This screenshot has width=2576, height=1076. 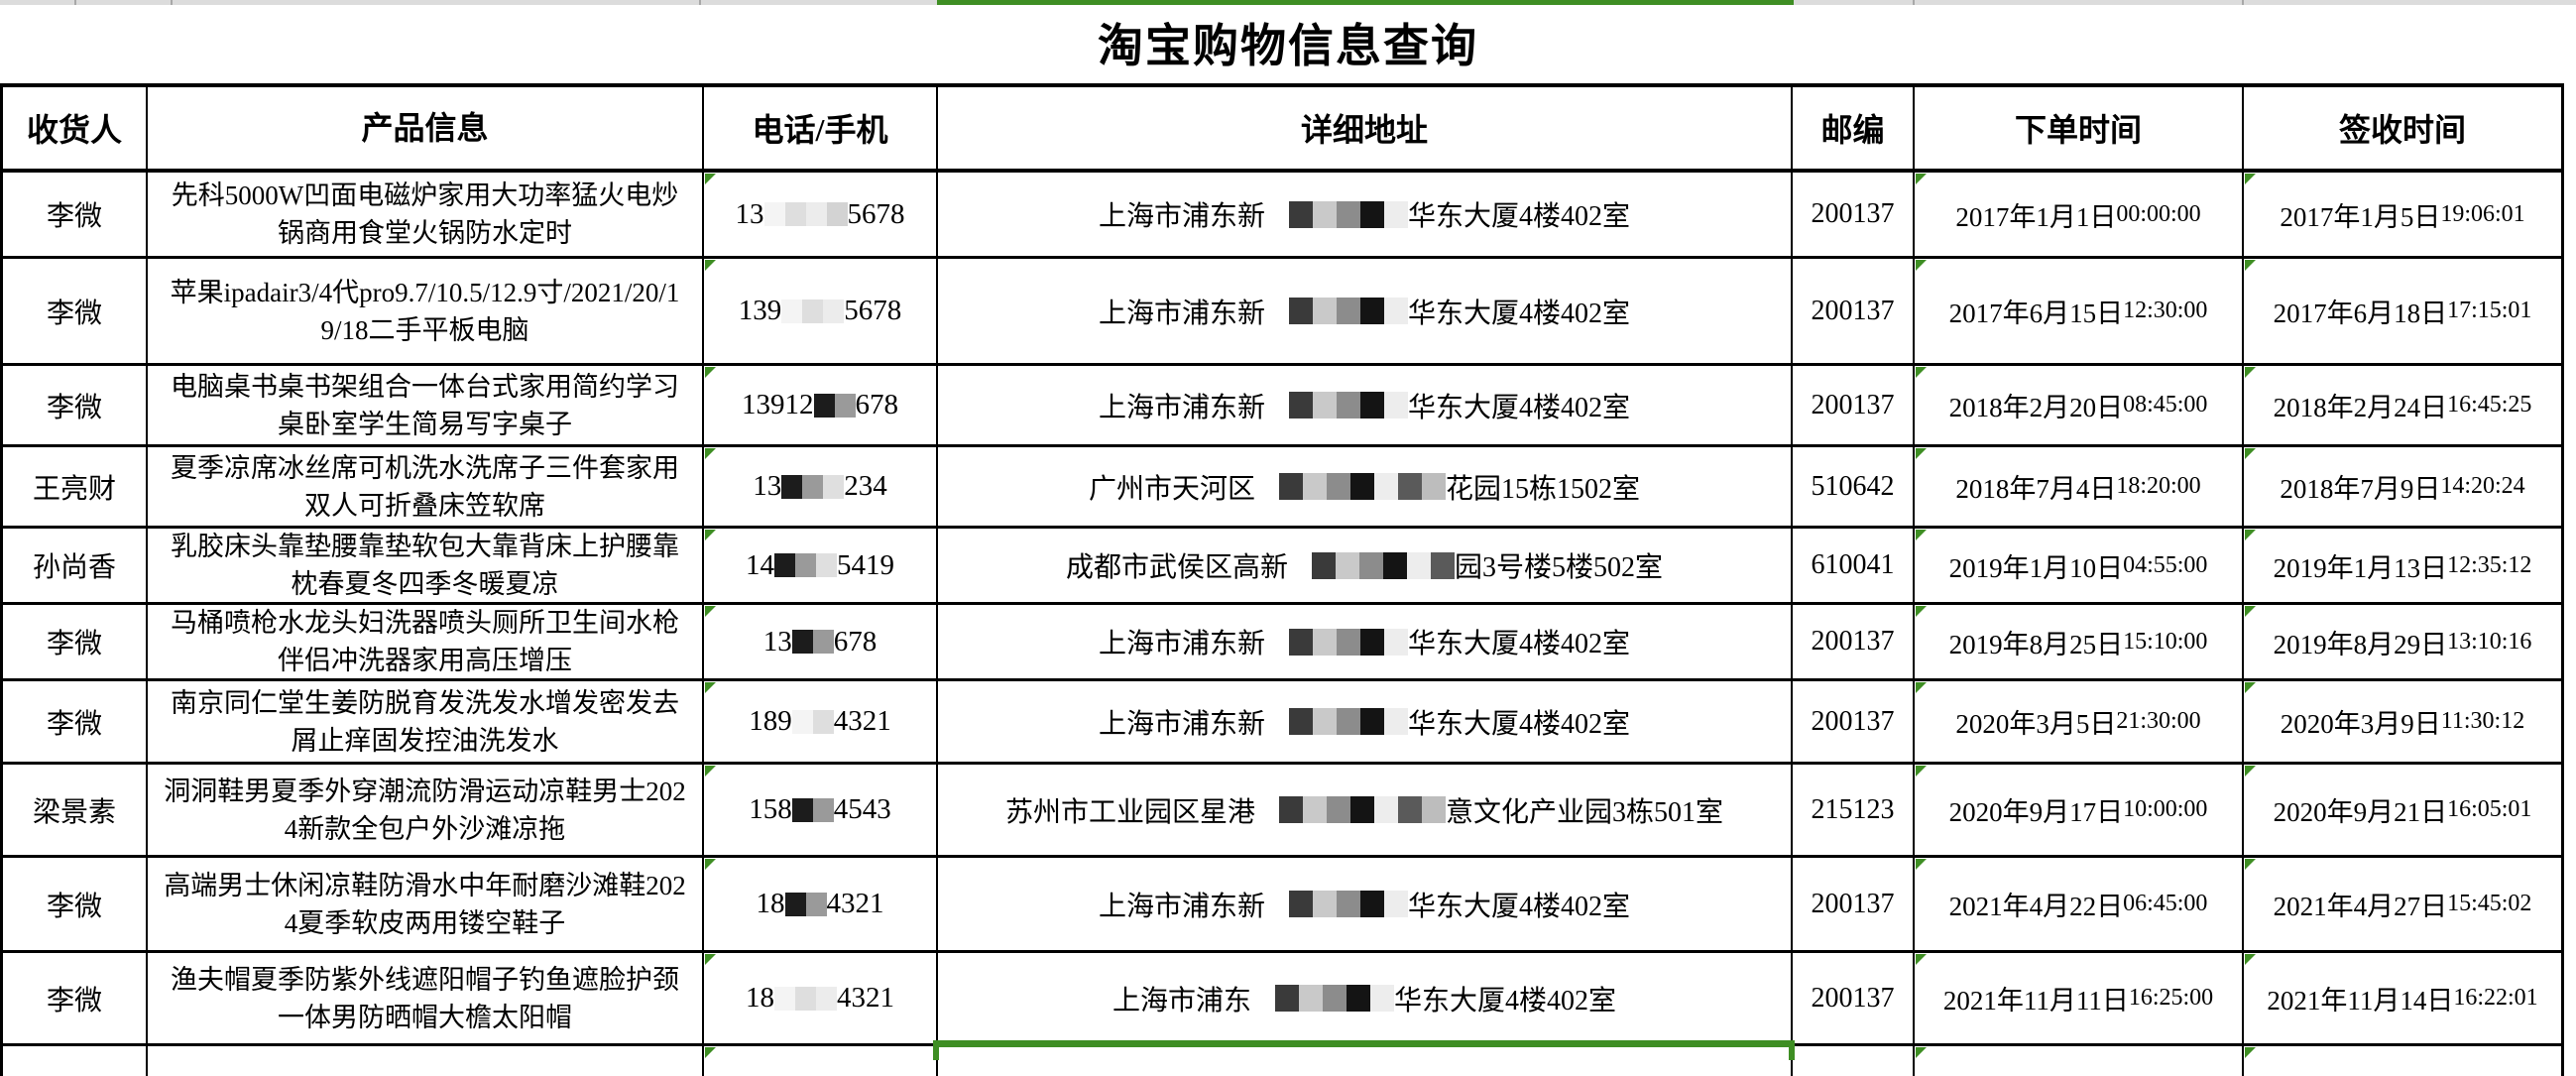 What do you see at coordinates (2402, 721) in the screenshot?
I see `cell-sign-time: 2020年3月9日 11:30:12` at bounding box center [2402, 721].